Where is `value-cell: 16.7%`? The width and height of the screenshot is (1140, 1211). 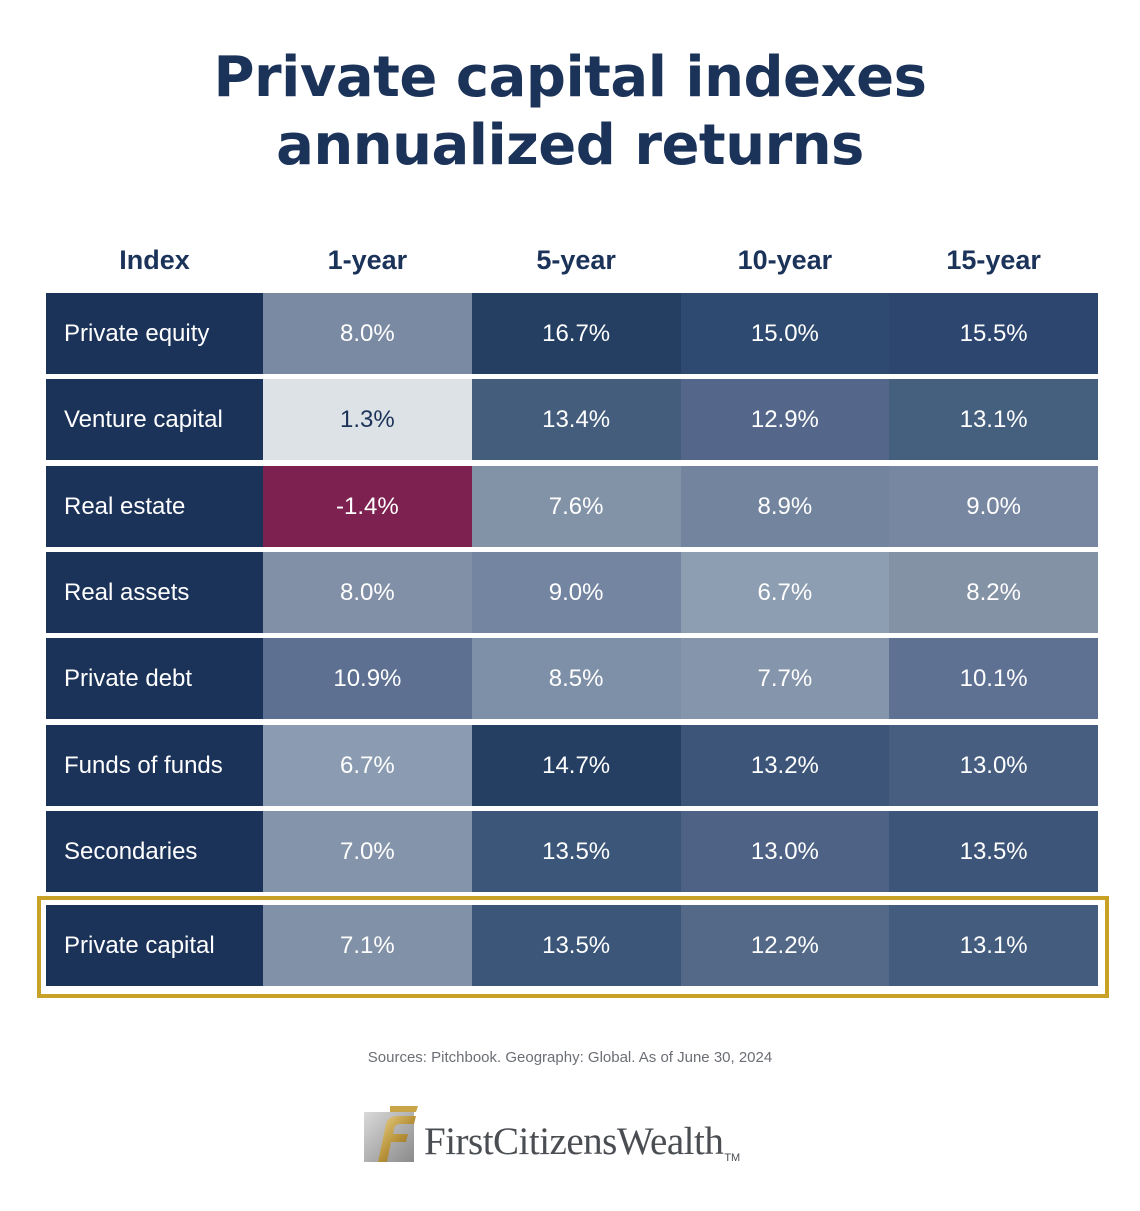 value-cell: 16.7% is located at coordinates (576, 333).